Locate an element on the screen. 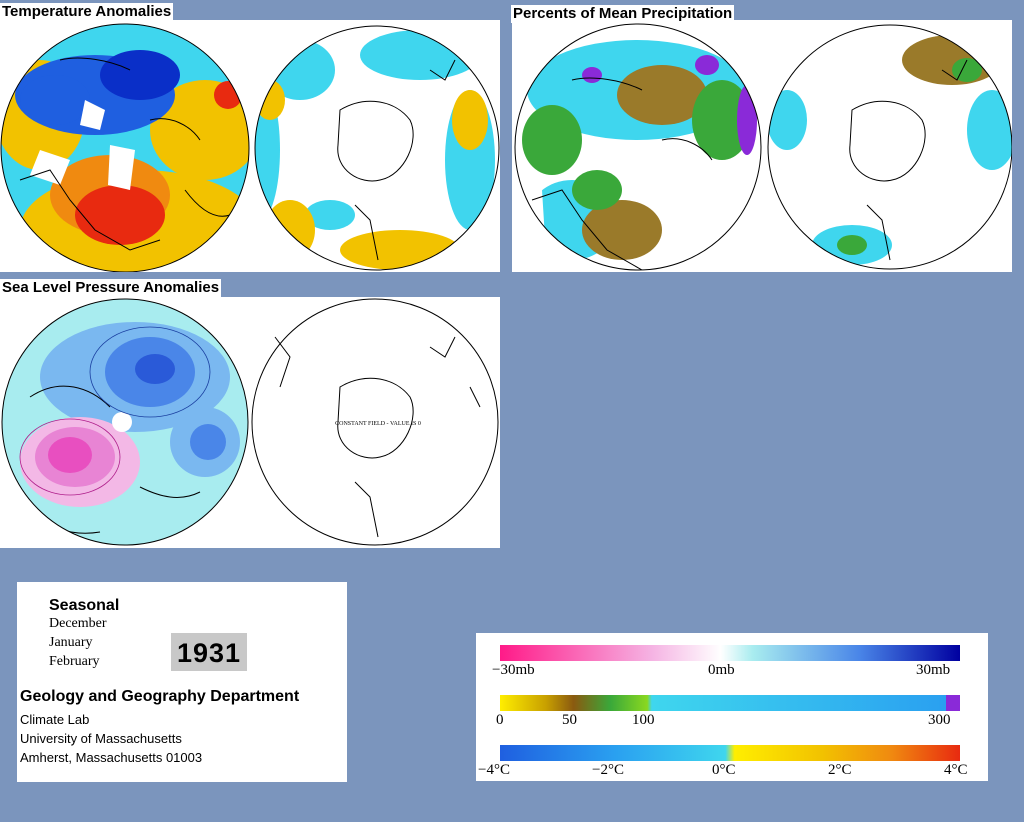 Image resolution: width=1024 pixels, height=822 pixels. precipitation-color-bar is located at coordinates (730, 703).